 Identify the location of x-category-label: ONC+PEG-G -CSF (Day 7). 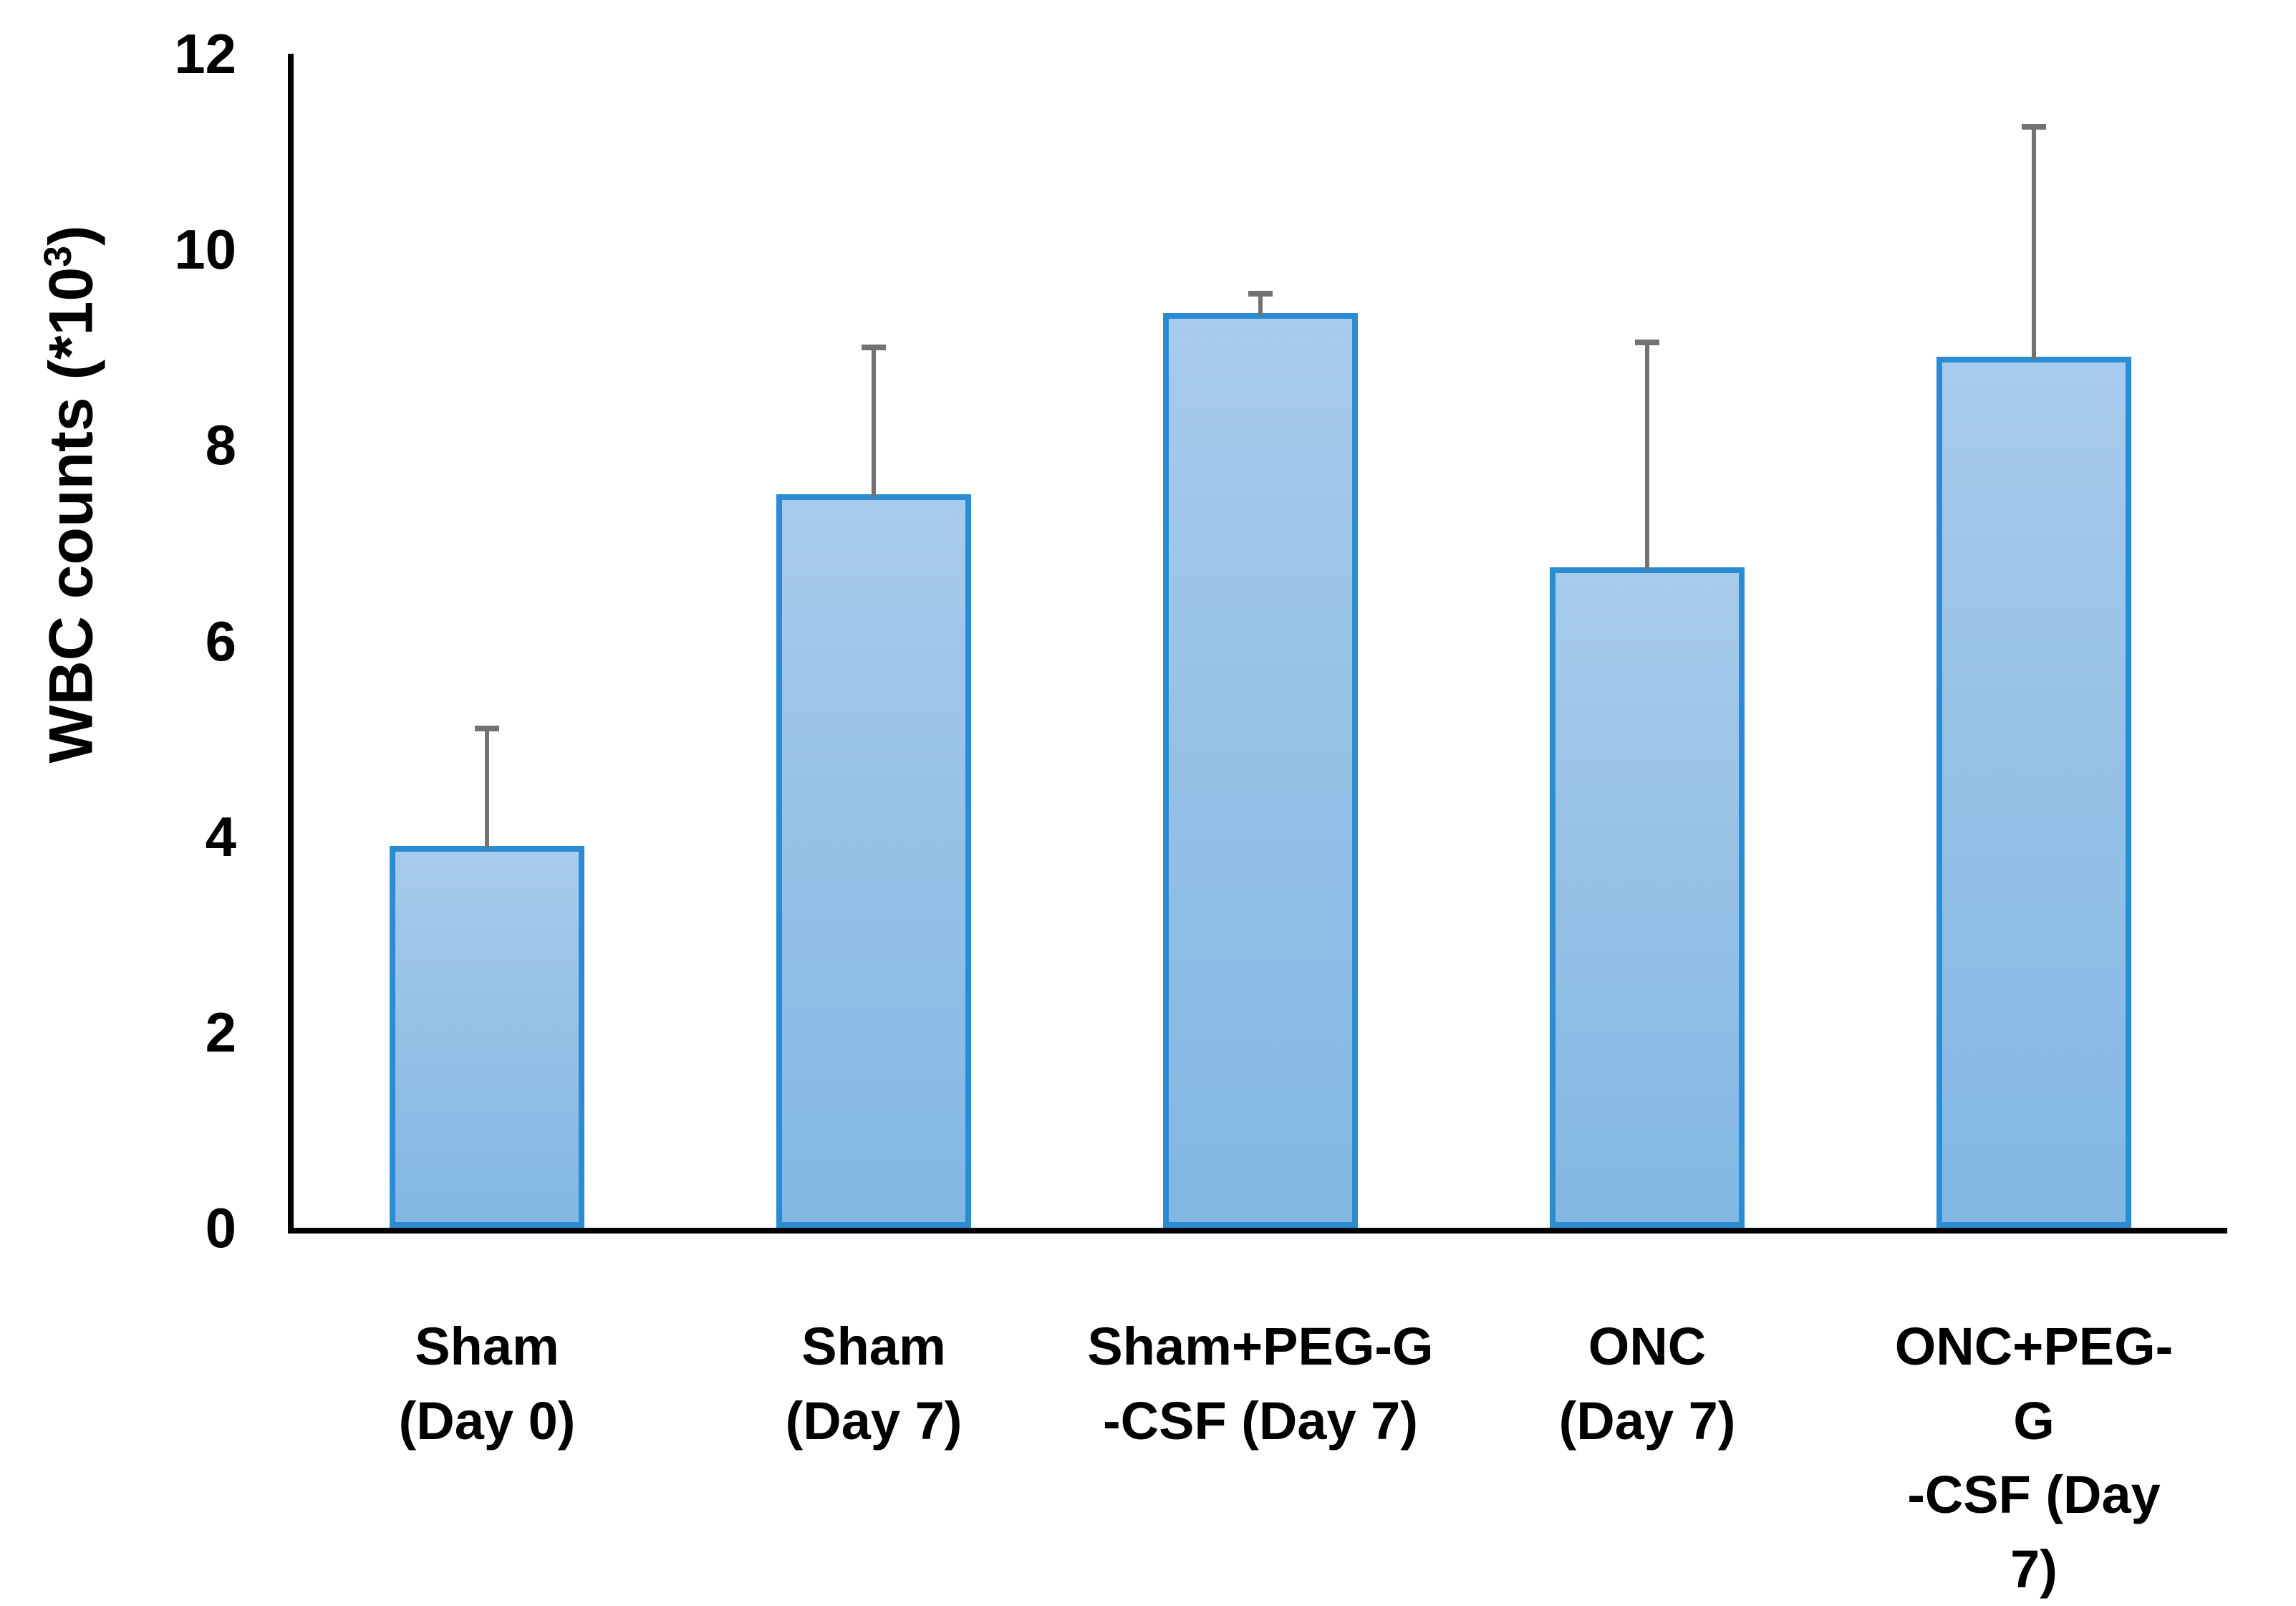
(2034, 1458).